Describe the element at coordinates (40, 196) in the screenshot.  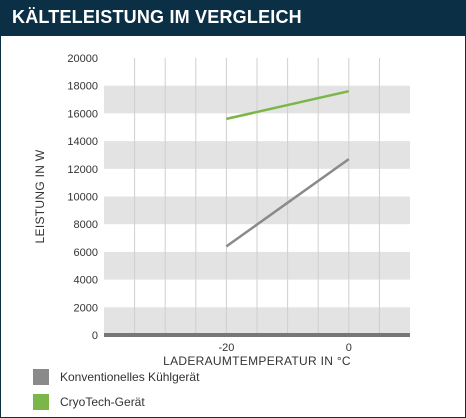
I see `y-axis-title: LEISTUNG IN W` at that location.